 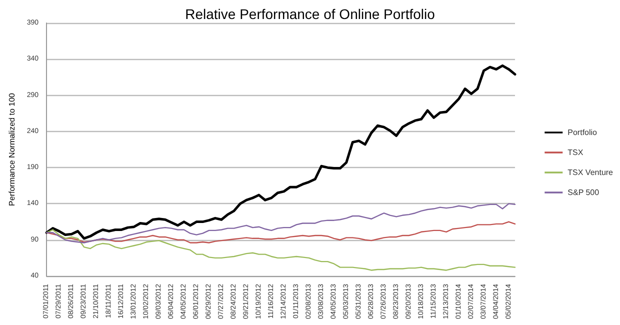 What do you see at coordinates (591, 172) in the screenshot?
I see `legend-label: TSX Venture` at bounding box center [591, 172].